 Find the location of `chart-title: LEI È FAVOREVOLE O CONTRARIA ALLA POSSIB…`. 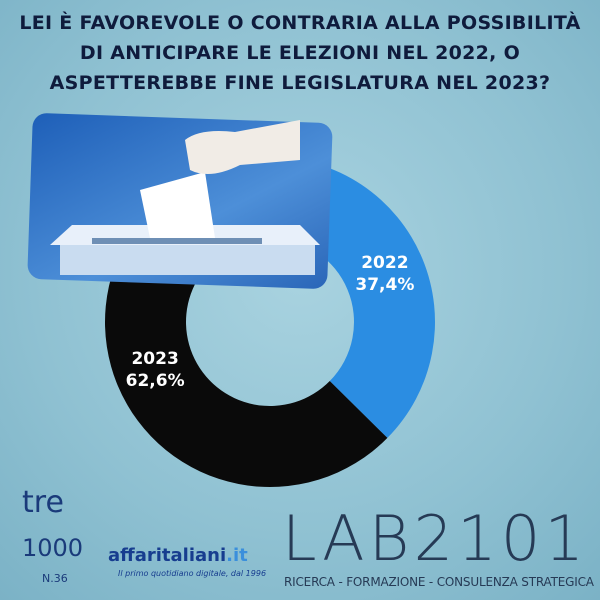

chart-title: LEI È FAVOREVOLE O CONTRARIA ALLA POSSIB… is located at coordinates (300, 53).